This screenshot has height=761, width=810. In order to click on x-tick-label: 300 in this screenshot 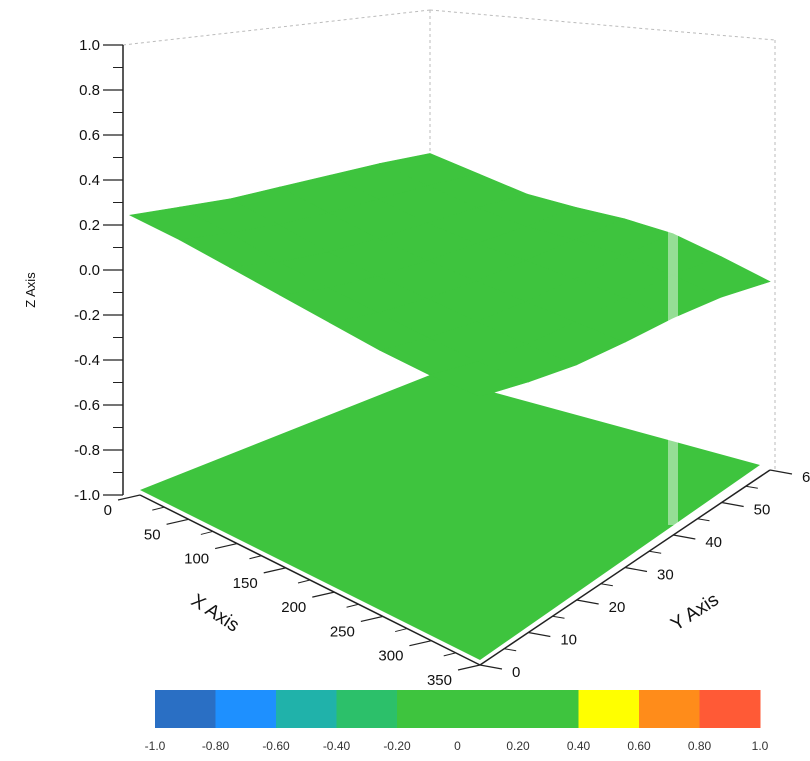, I will do `click(390, 656)`.